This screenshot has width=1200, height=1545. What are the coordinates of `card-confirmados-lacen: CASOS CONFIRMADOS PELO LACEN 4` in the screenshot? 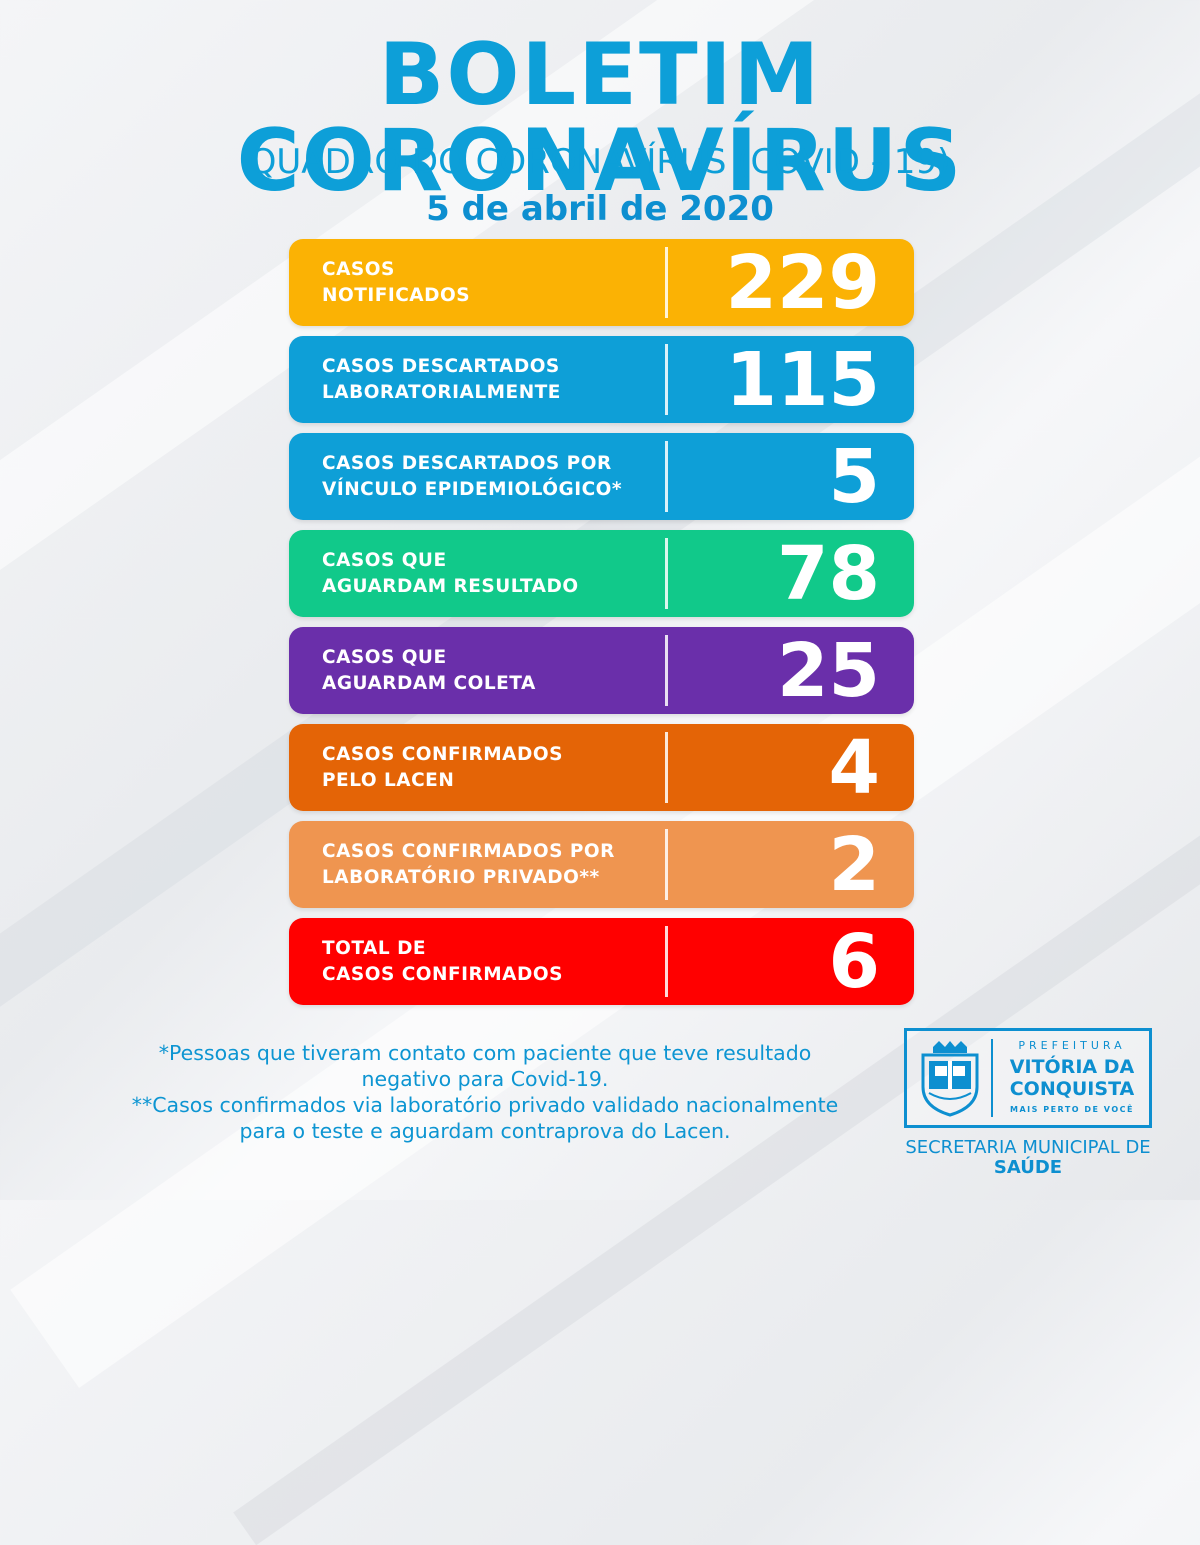 It's located at (601, 767).